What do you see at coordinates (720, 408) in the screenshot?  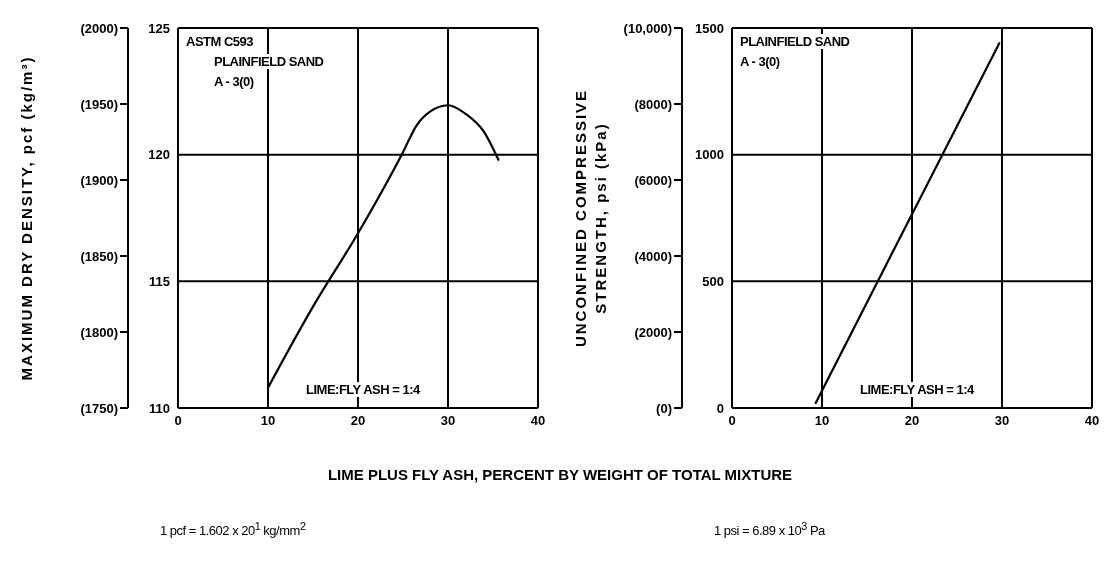 I see `y2-tick-label: 0` at bounding box center [720, 408].